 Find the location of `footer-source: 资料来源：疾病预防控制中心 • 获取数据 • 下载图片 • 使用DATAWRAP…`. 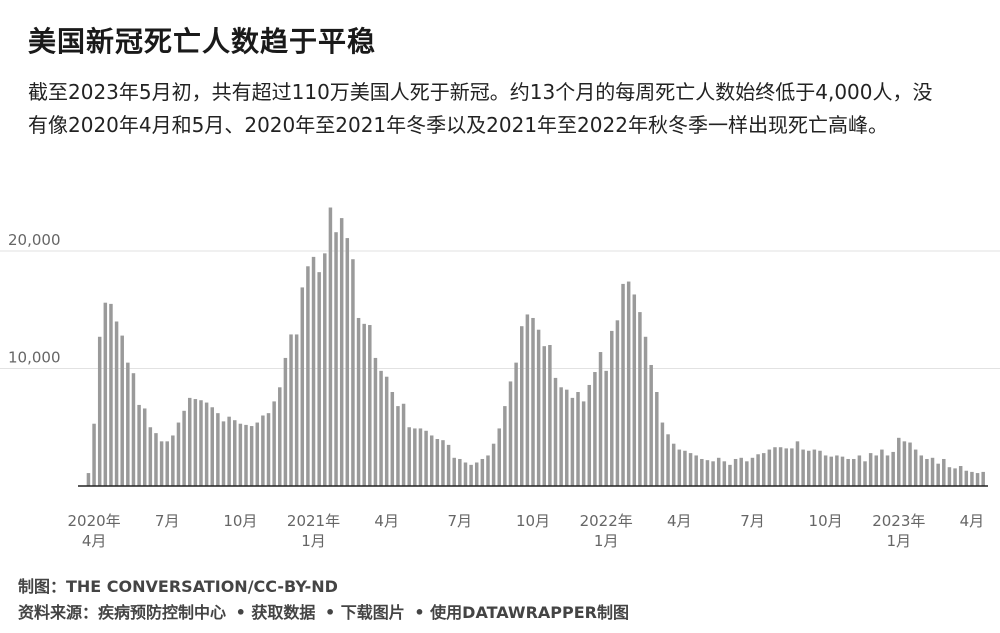

footer-source: 资料来源：疾病预防控制中心 • 获取数据 • 下载图片 • 使用DATAWRAP… is located at coordinates (323, 611).